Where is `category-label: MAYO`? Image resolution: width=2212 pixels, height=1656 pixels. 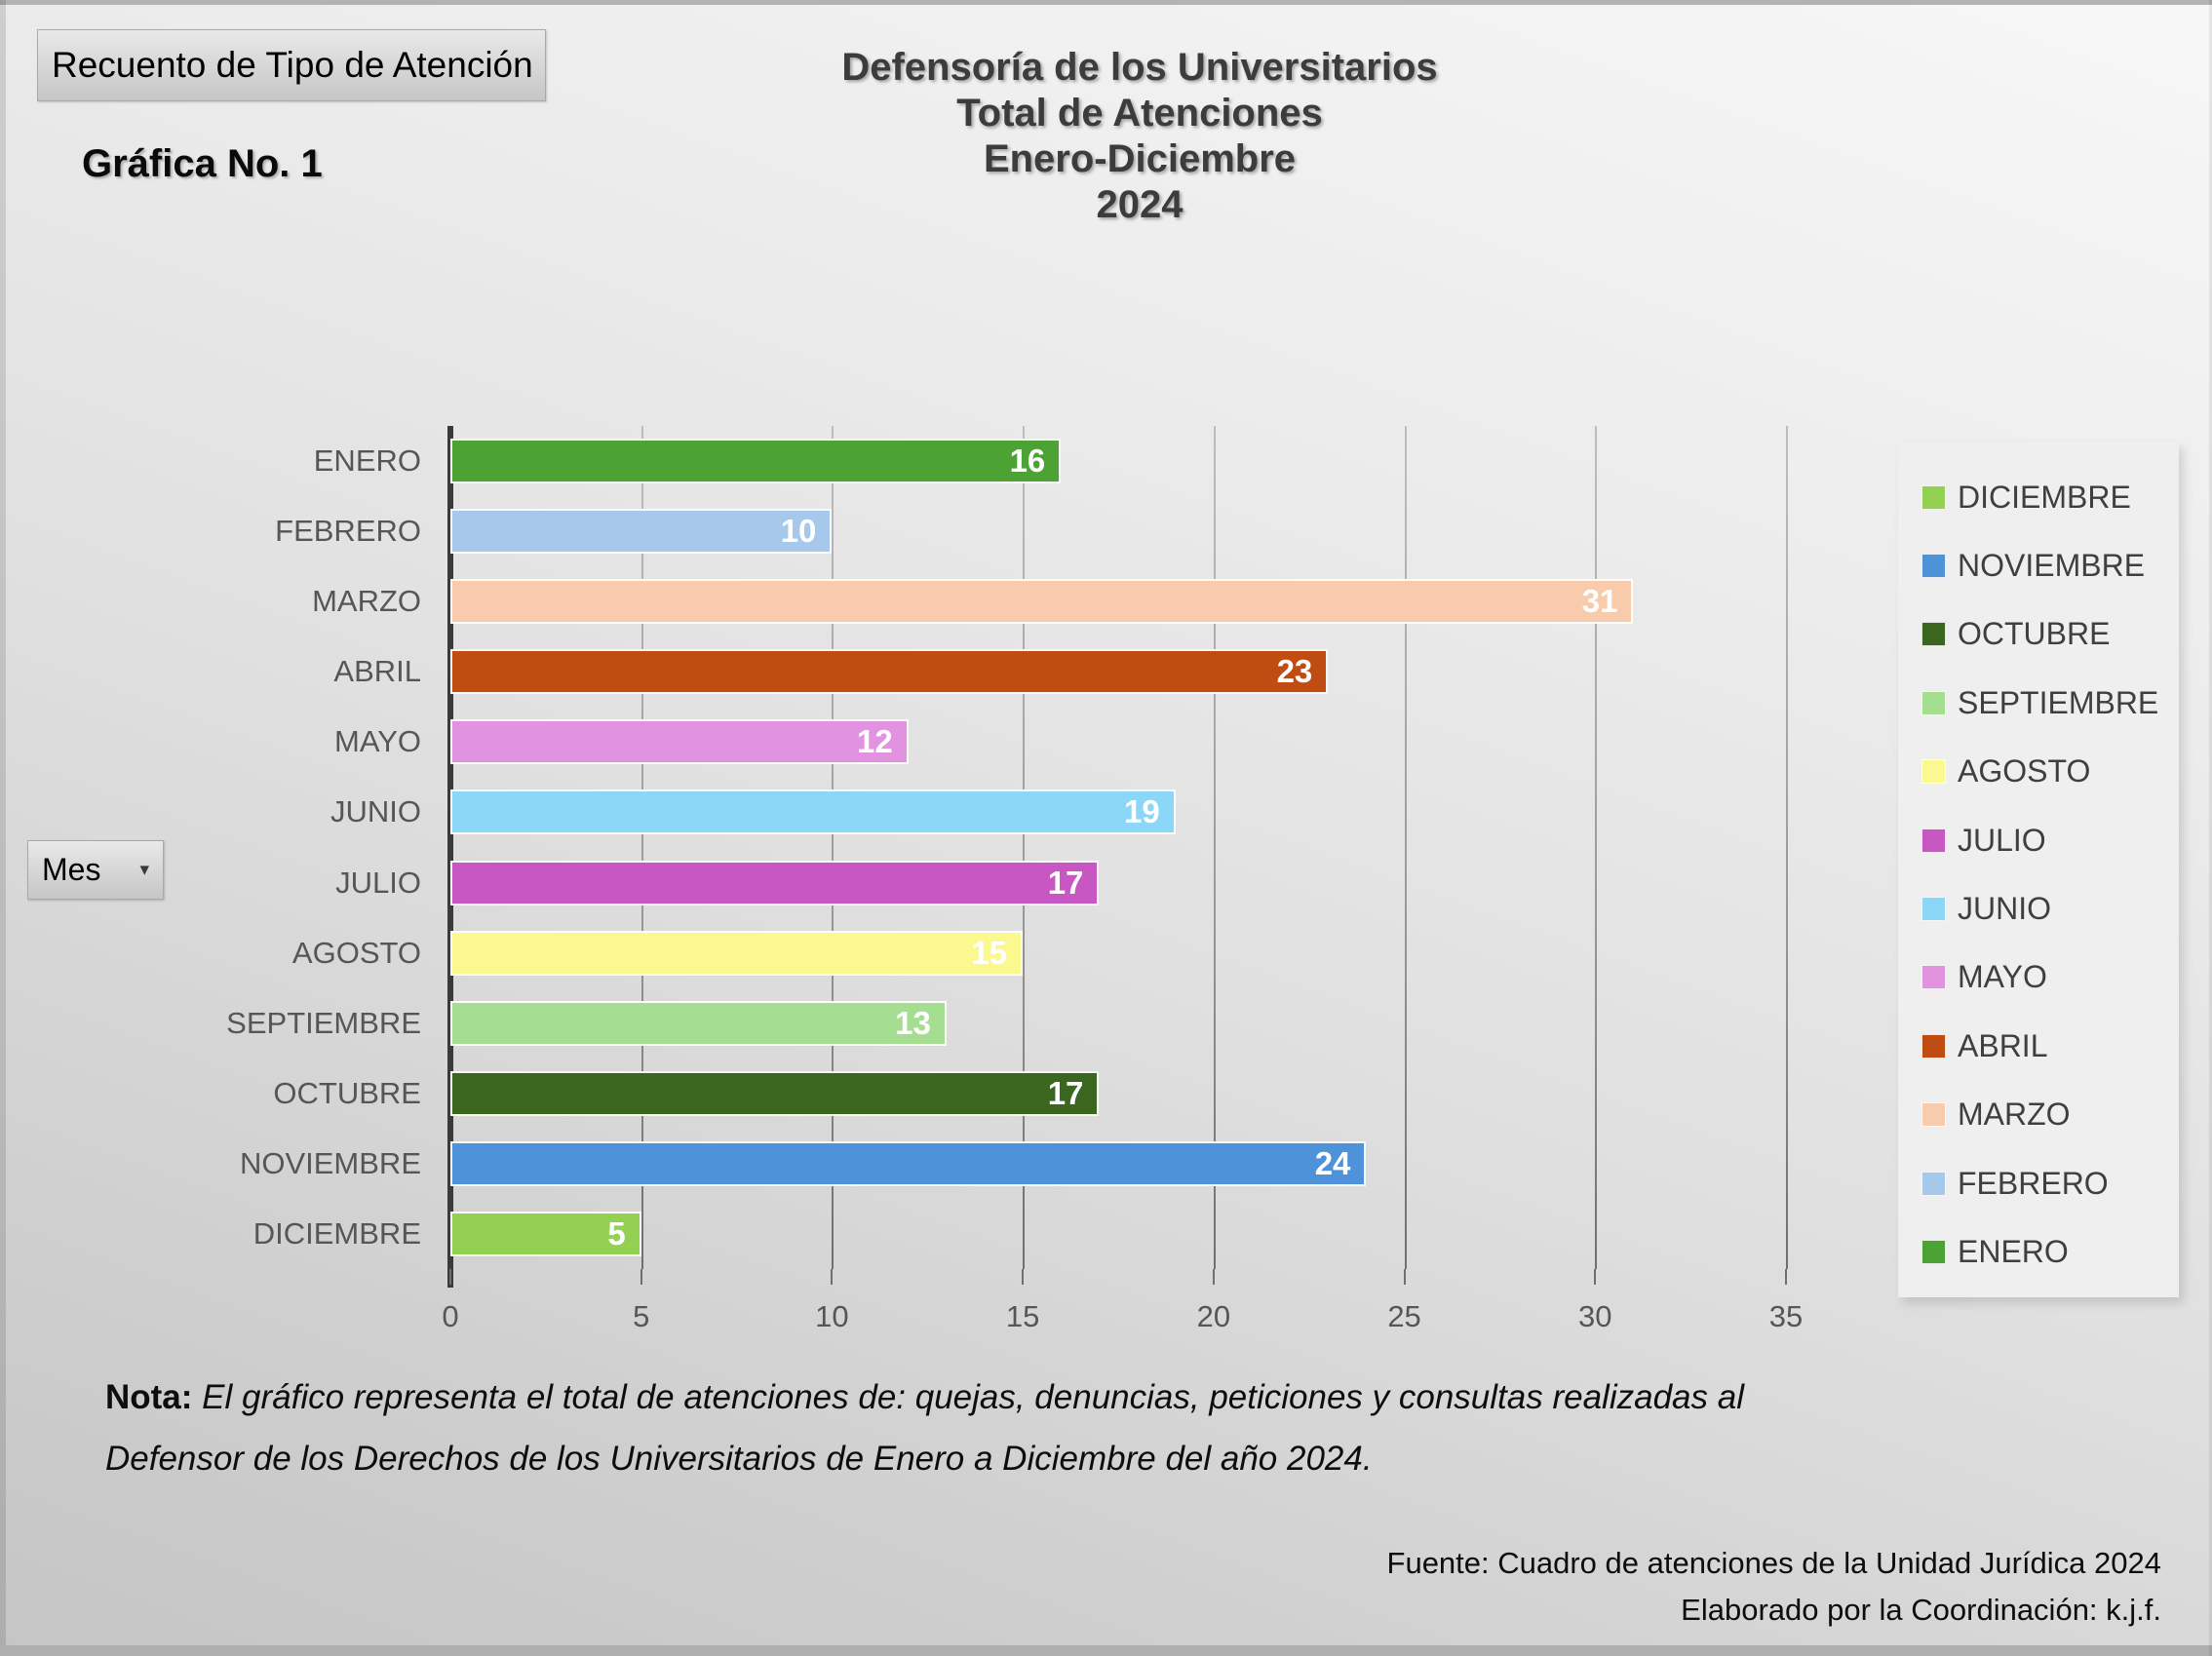
category-label: MAYO is located at coordinates (377, 741).